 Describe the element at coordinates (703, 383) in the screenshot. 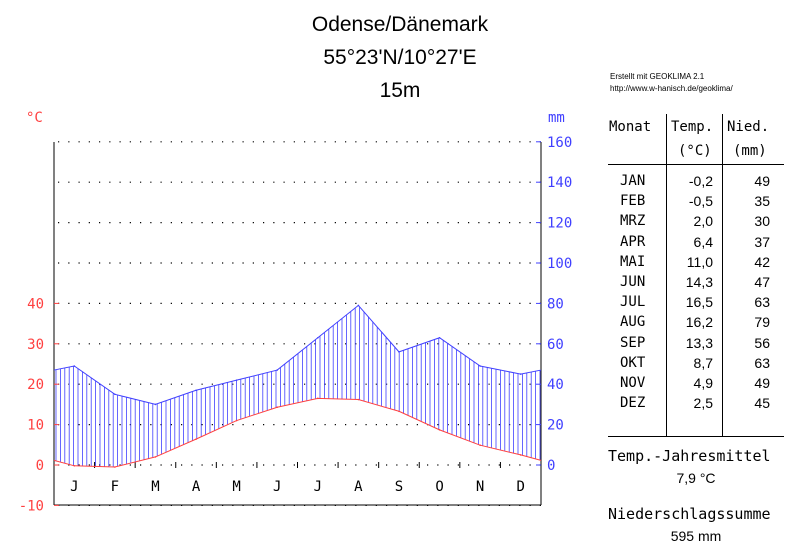

I see `table-row-temp: 4,9` at that location.